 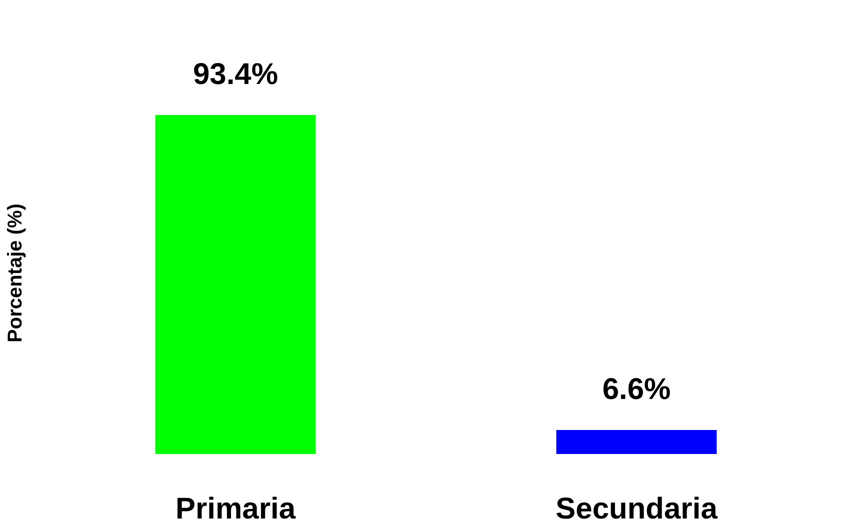 I want to click on data-label: 6.6%, so click(x=636, y=389).